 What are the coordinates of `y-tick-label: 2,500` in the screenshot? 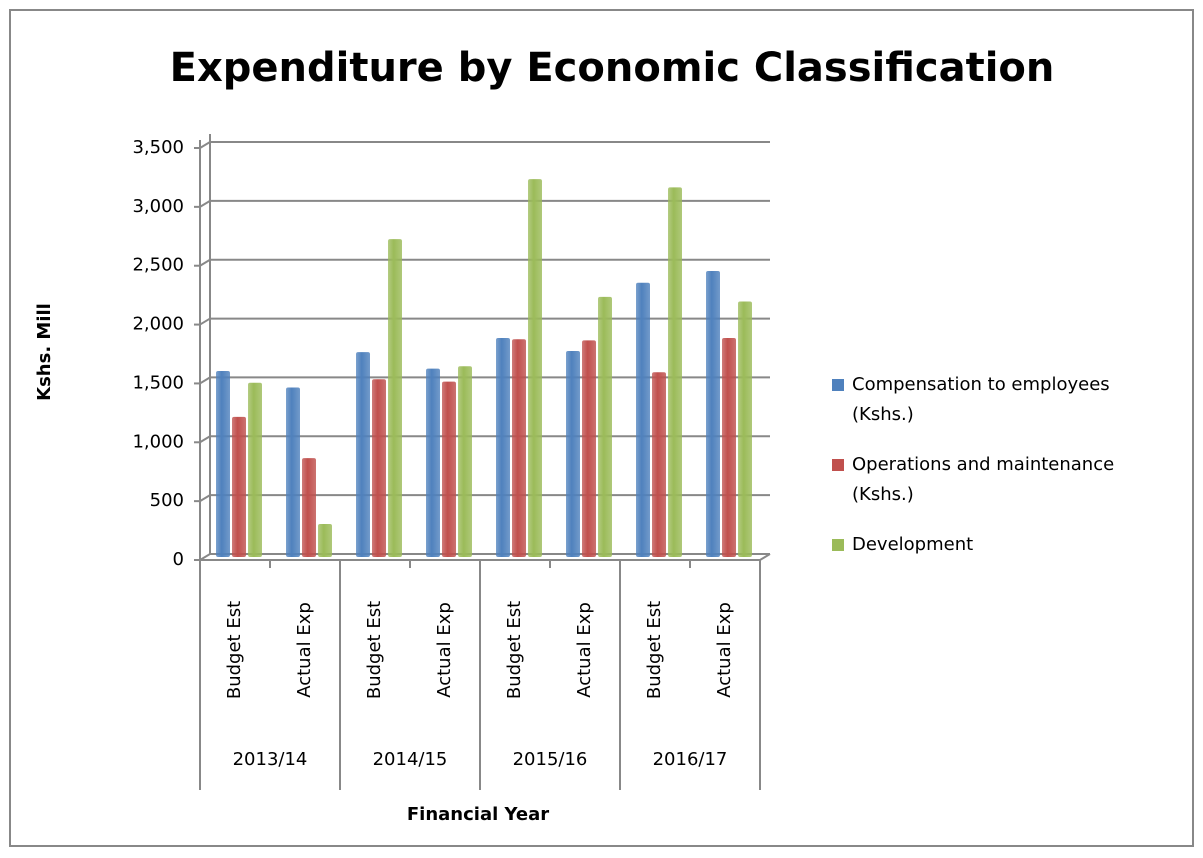 It's located at (158, 265).